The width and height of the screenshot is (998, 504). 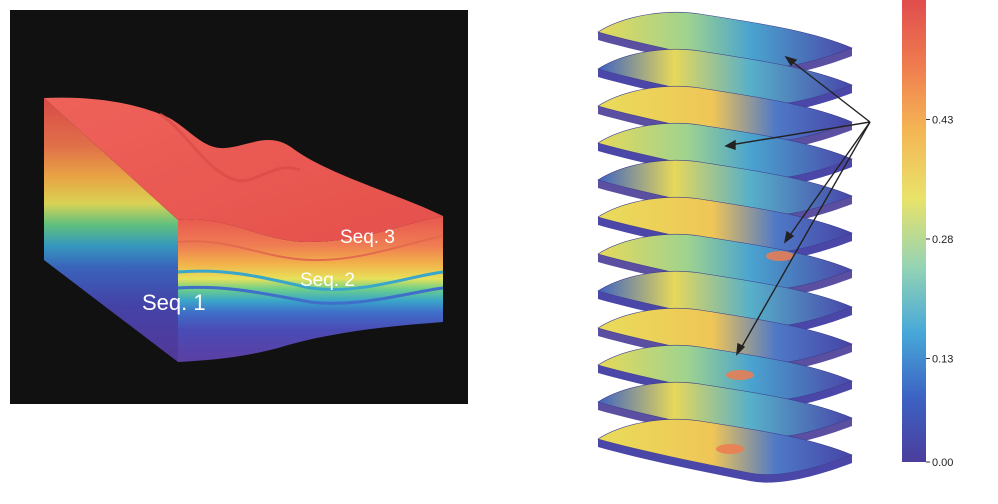 What do you see at coordinates (942, 120) in the screenshot?
I see `colorbar-tick-label: 0.43` at bounding box center [942, 120].